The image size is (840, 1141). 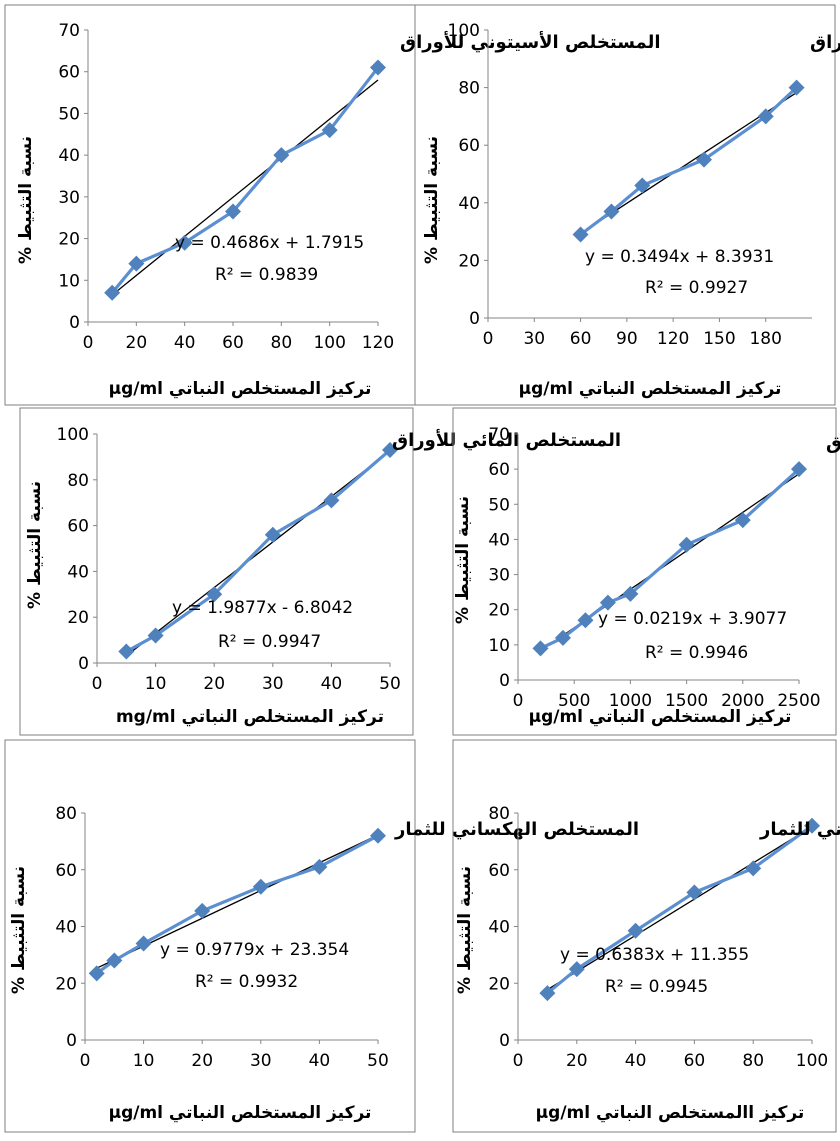 I want to click on r-squared: R² = 0.9947, so click(x=269, y=642).